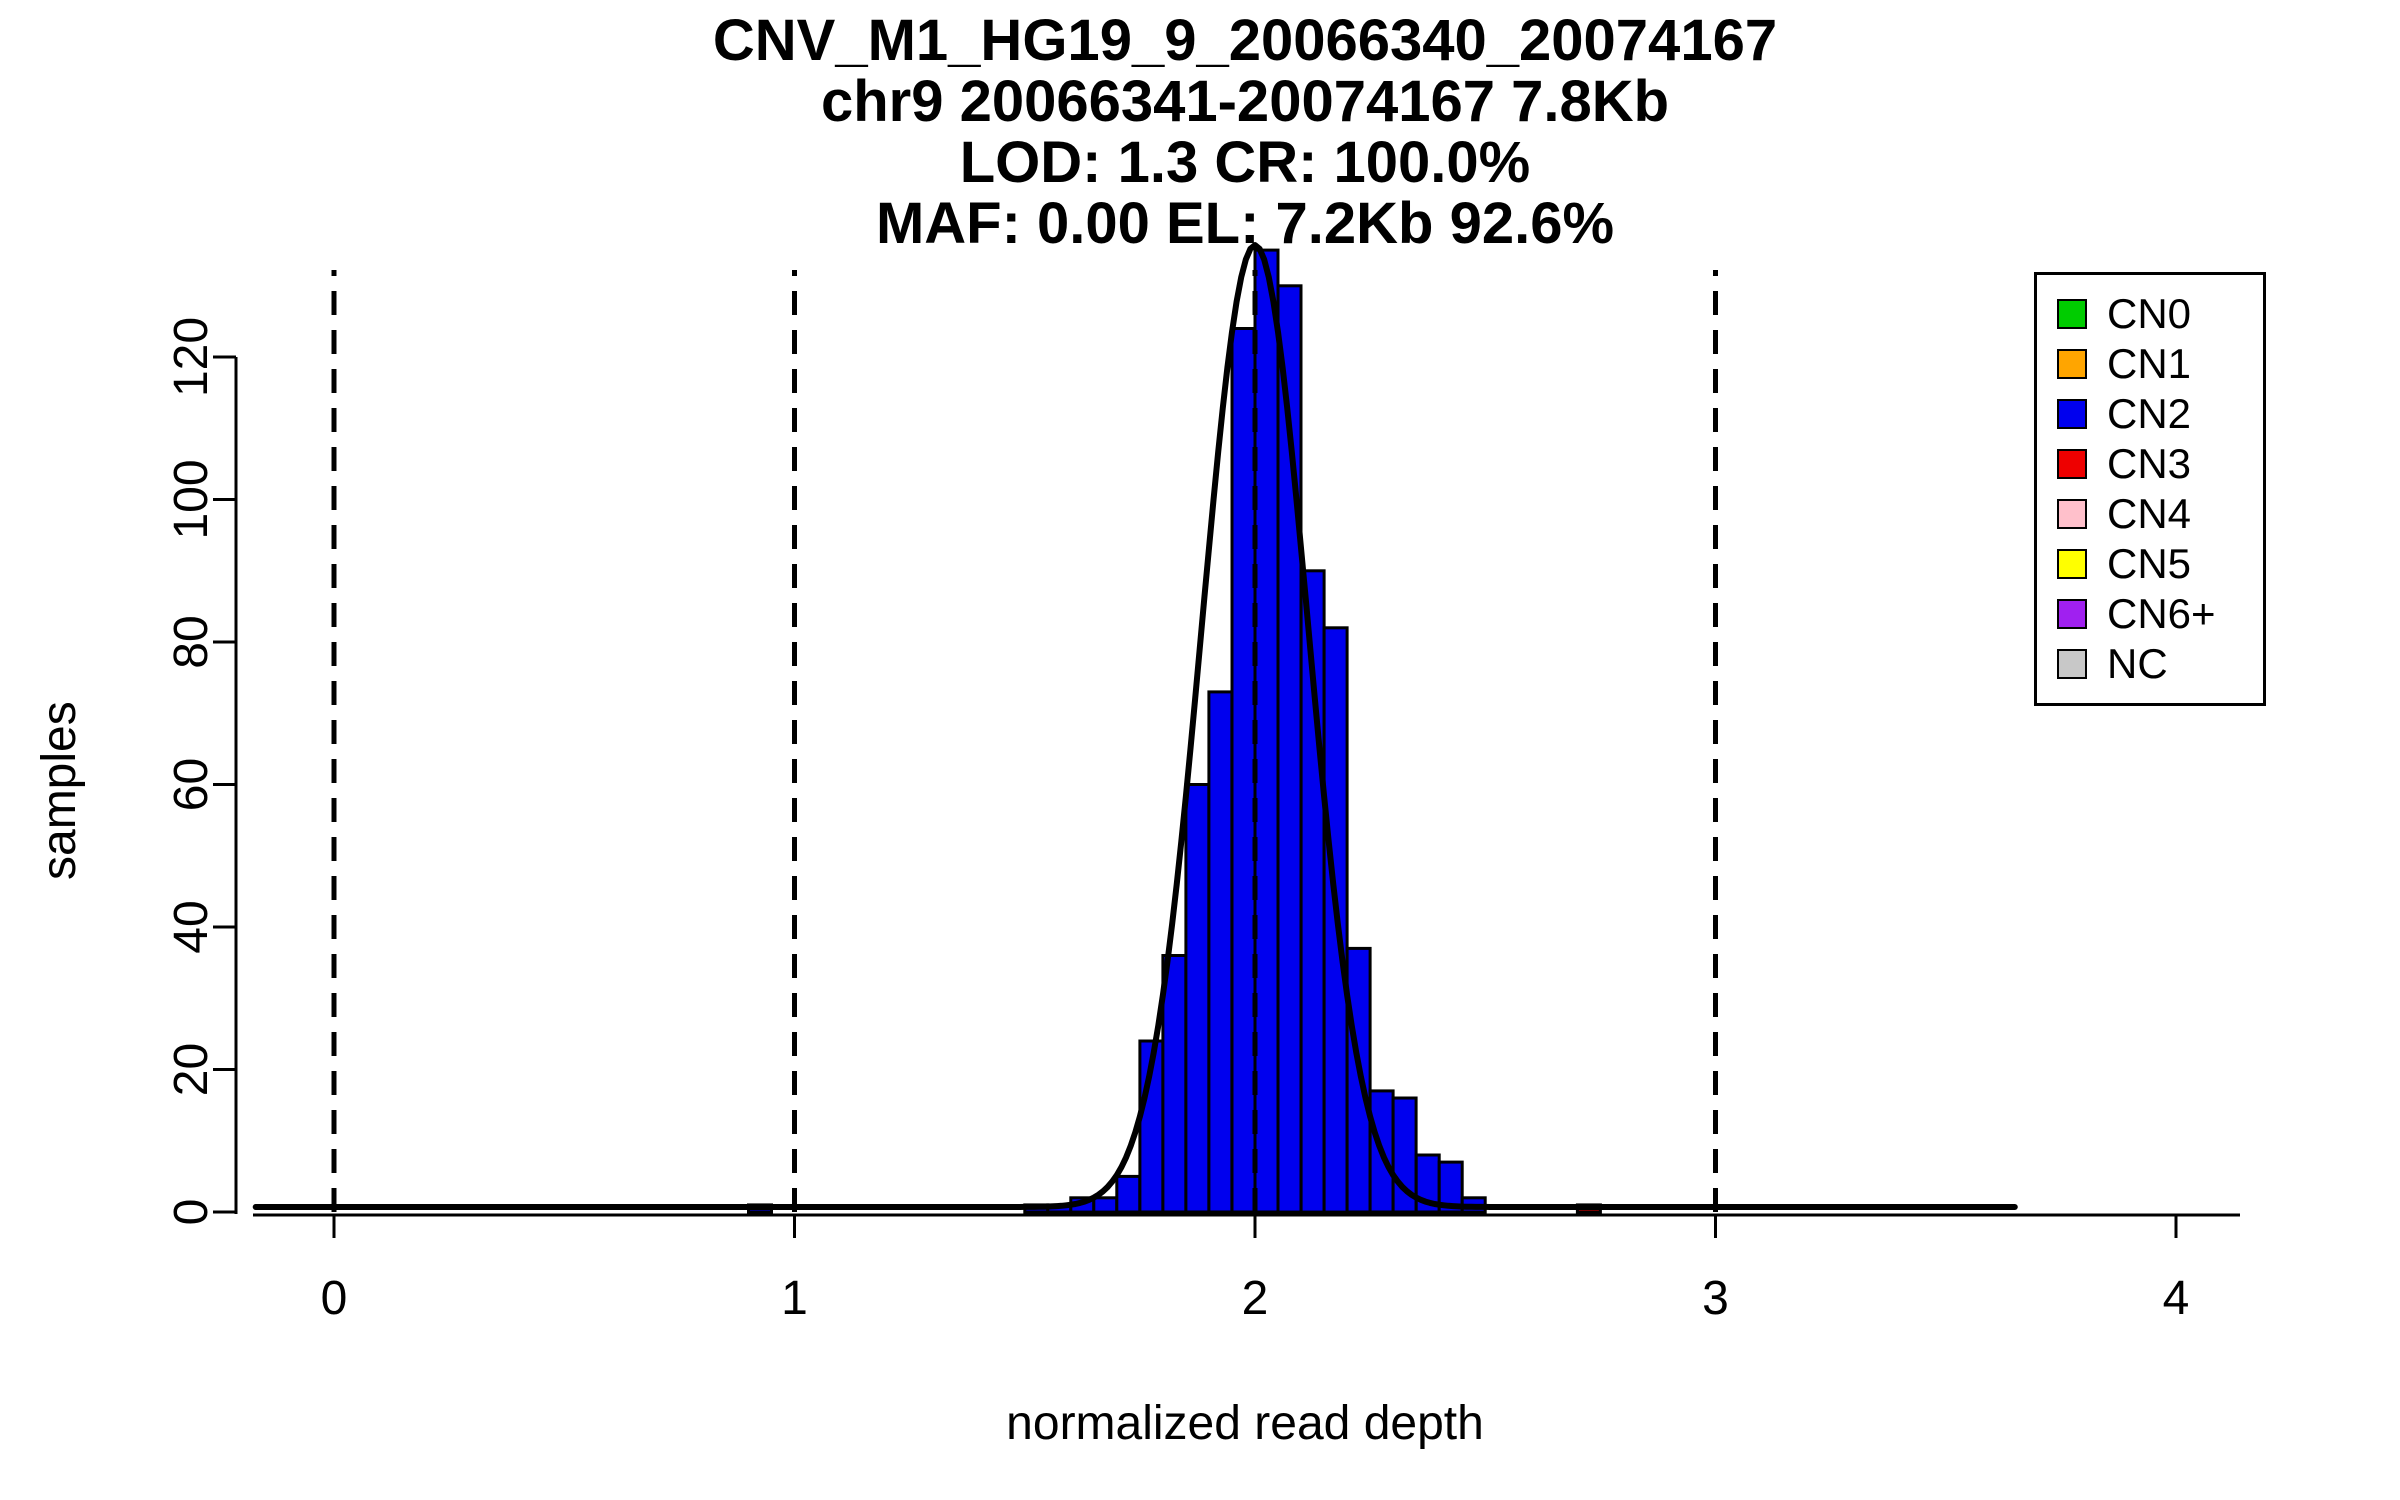 The image size is (2400, 1500). What do you see at coordinates (2149, 413) in the screenshot?
I see `legend-label: CN2` at bounding box center [2149, 413].